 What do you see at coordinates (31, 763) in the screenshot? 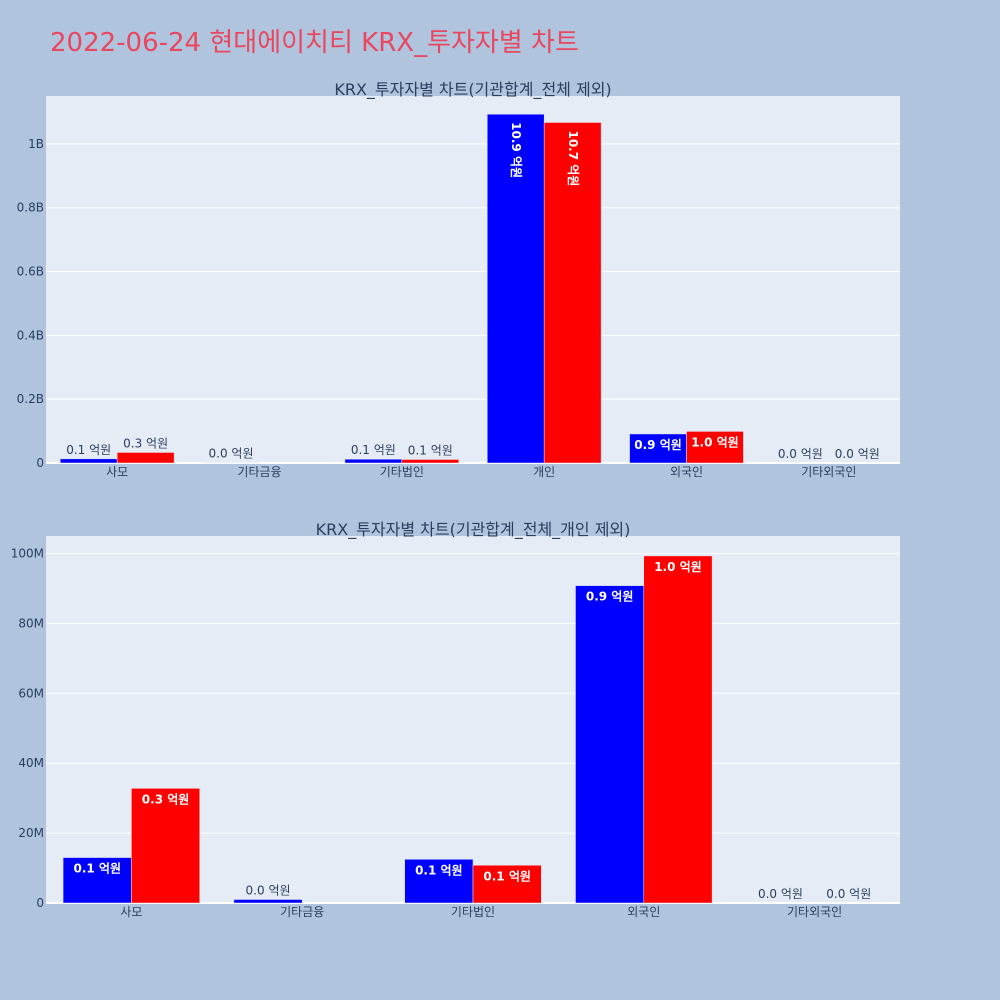
I see `y-tick-label: 40M` at bounding box center [31, 763].